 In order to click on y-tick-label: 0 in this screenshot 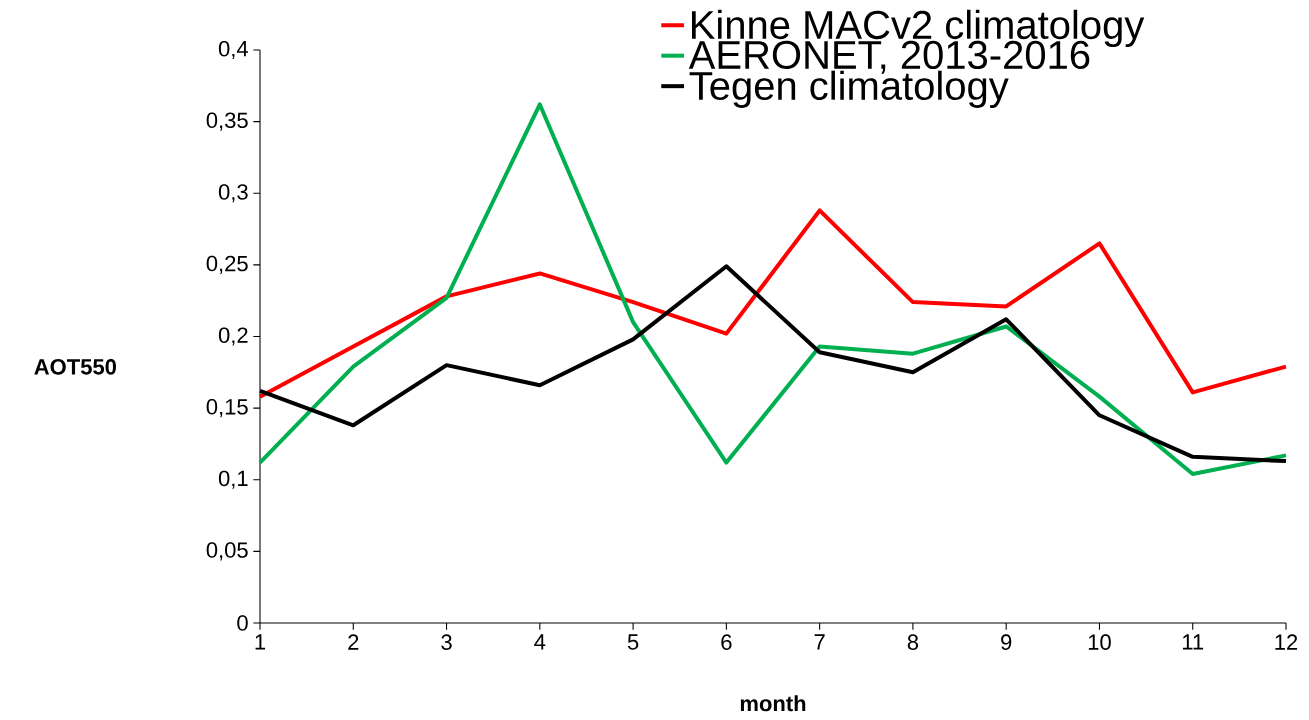, I will do `click(242, 623)`.